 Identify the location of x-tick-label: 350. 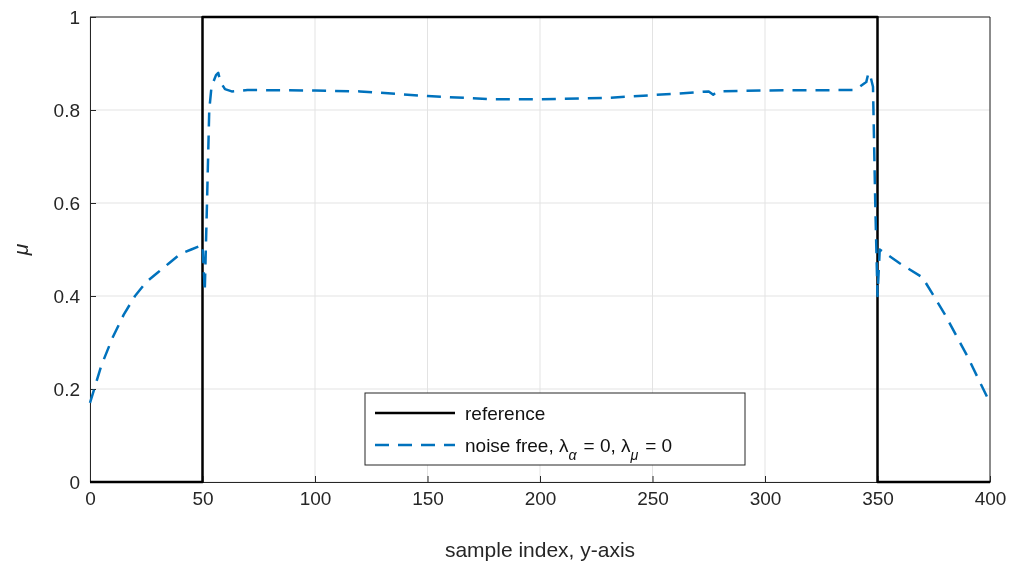
(878, 499).